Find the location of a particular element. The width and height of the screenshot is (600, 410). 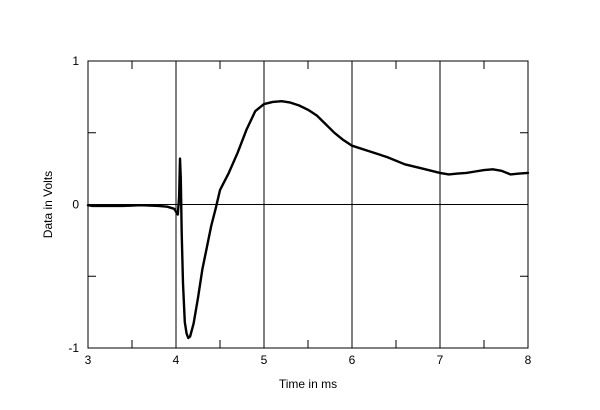

y-tick-label: 0 is located at coordinates (75, 205).